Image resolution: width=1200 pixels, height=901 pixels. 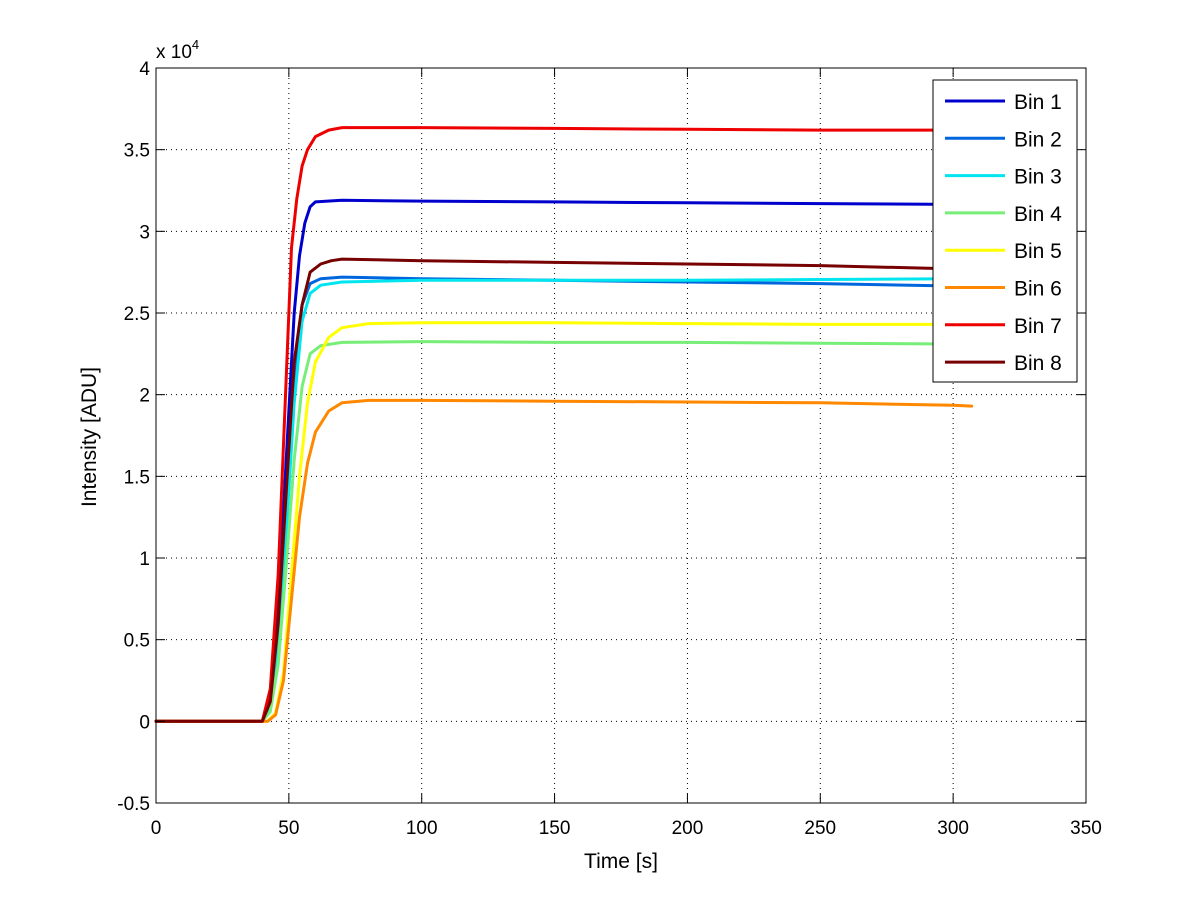 What do you see at coordinates (1038, 326) in the screenshot?
I see `legend-label-bin-7: Bin 7` at bounding box center [1038, 326].